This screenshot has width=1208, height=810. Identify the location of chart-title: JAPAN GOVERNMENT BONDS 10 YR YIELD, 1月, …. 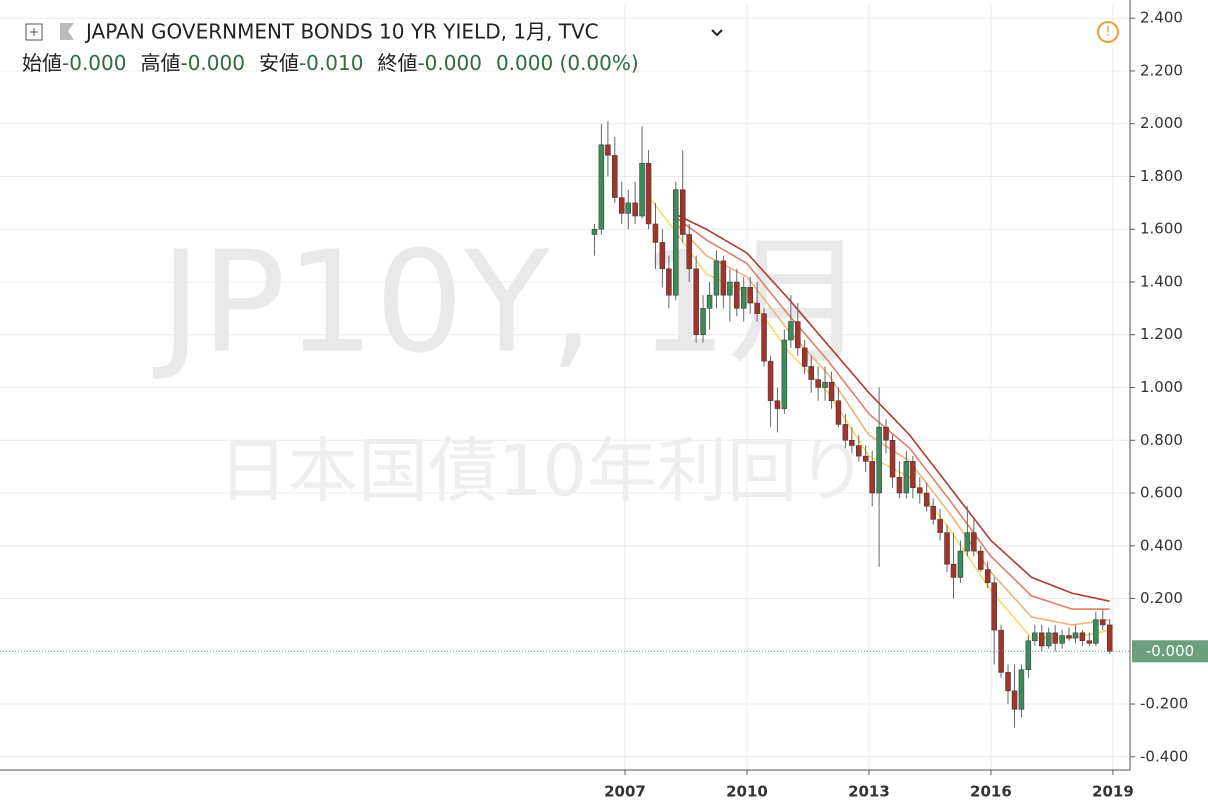
(341, 32).